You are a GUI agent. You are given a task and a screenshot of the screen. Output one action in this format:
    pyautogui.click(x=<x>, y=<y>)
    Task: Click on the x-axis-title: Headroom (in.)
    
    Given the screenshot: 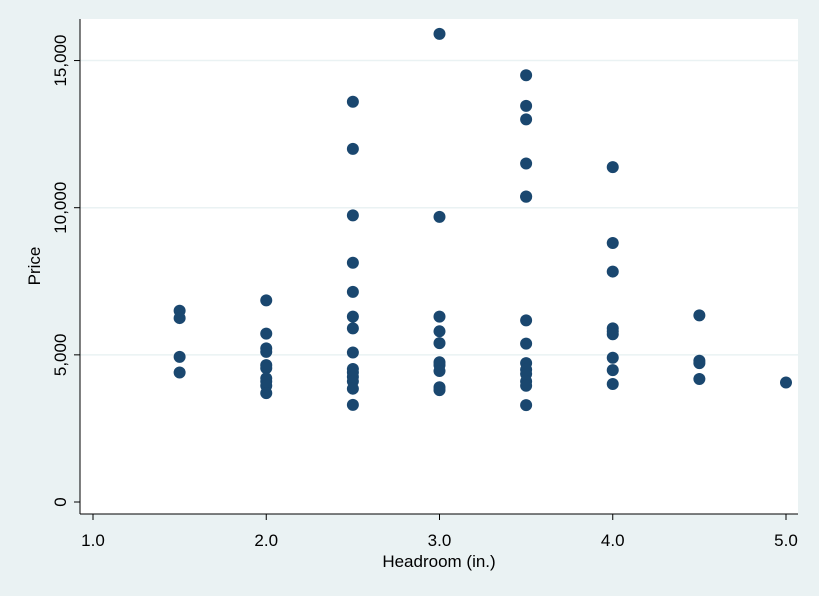 What is the action you would take?
    pyautogui.click(x=438, y=561)
    